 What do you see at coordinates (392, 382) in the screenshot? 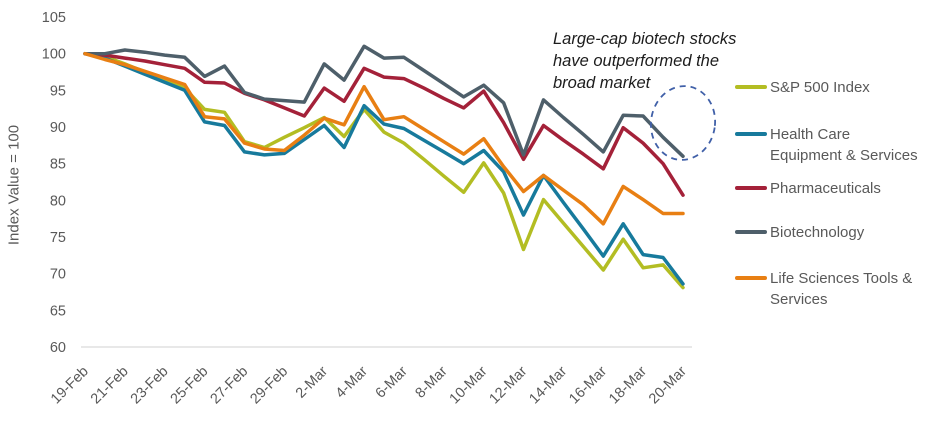
I see `x-tick-label: 6-Mar` at bounding box center [392, 382].